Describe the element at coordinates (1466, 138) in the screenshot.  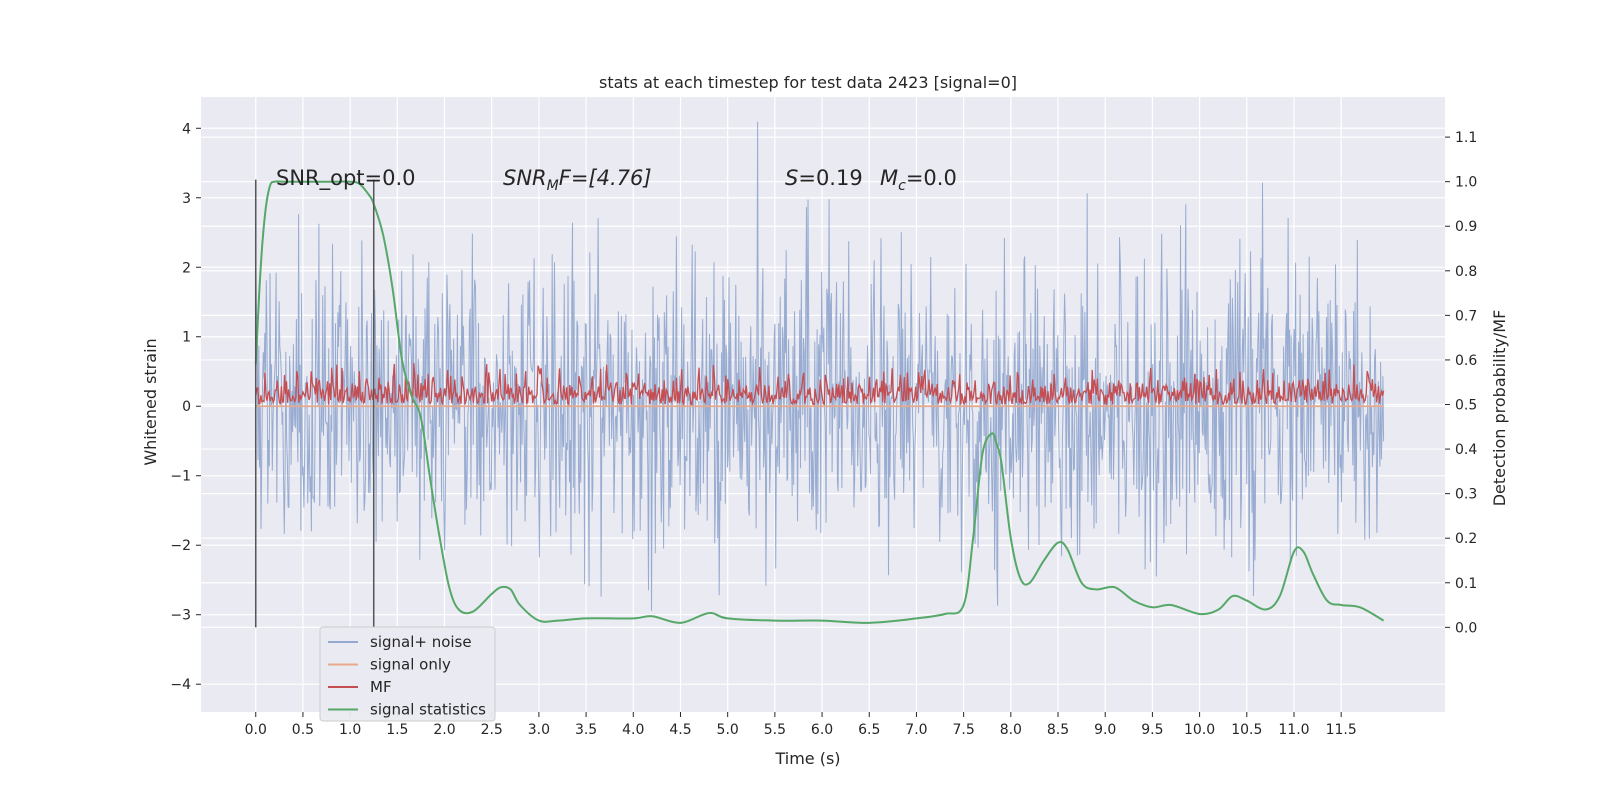
I see `y-right-tick-label: 1.1` at that location.